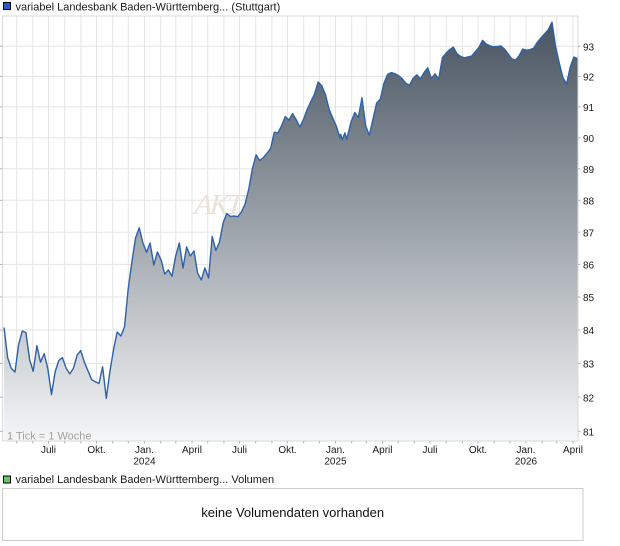 Image resolution: width=620 pixels, height=546 pixels. What do you see at coordinates (589, 78) in the screenshot?
I see `svg-text: 92` at bounding box center [589, 78].